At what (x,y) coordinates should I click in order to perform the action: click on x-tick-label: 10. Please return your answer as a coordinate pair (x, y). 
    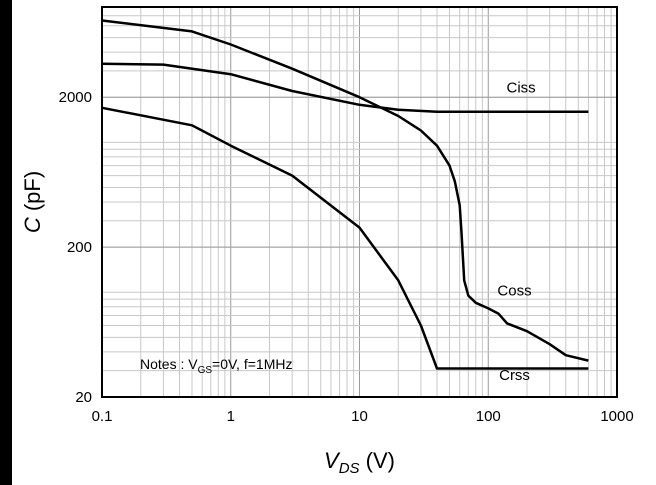
    Looking at the image, I should click on (359, 416).